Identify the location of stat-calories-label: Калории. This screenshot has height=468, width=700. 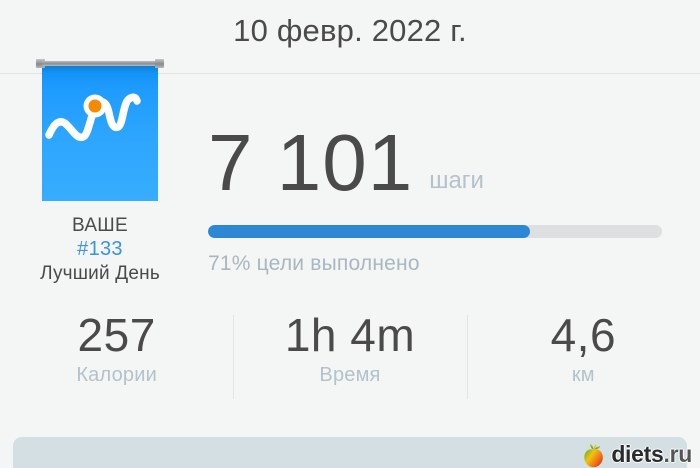
(116, 375).